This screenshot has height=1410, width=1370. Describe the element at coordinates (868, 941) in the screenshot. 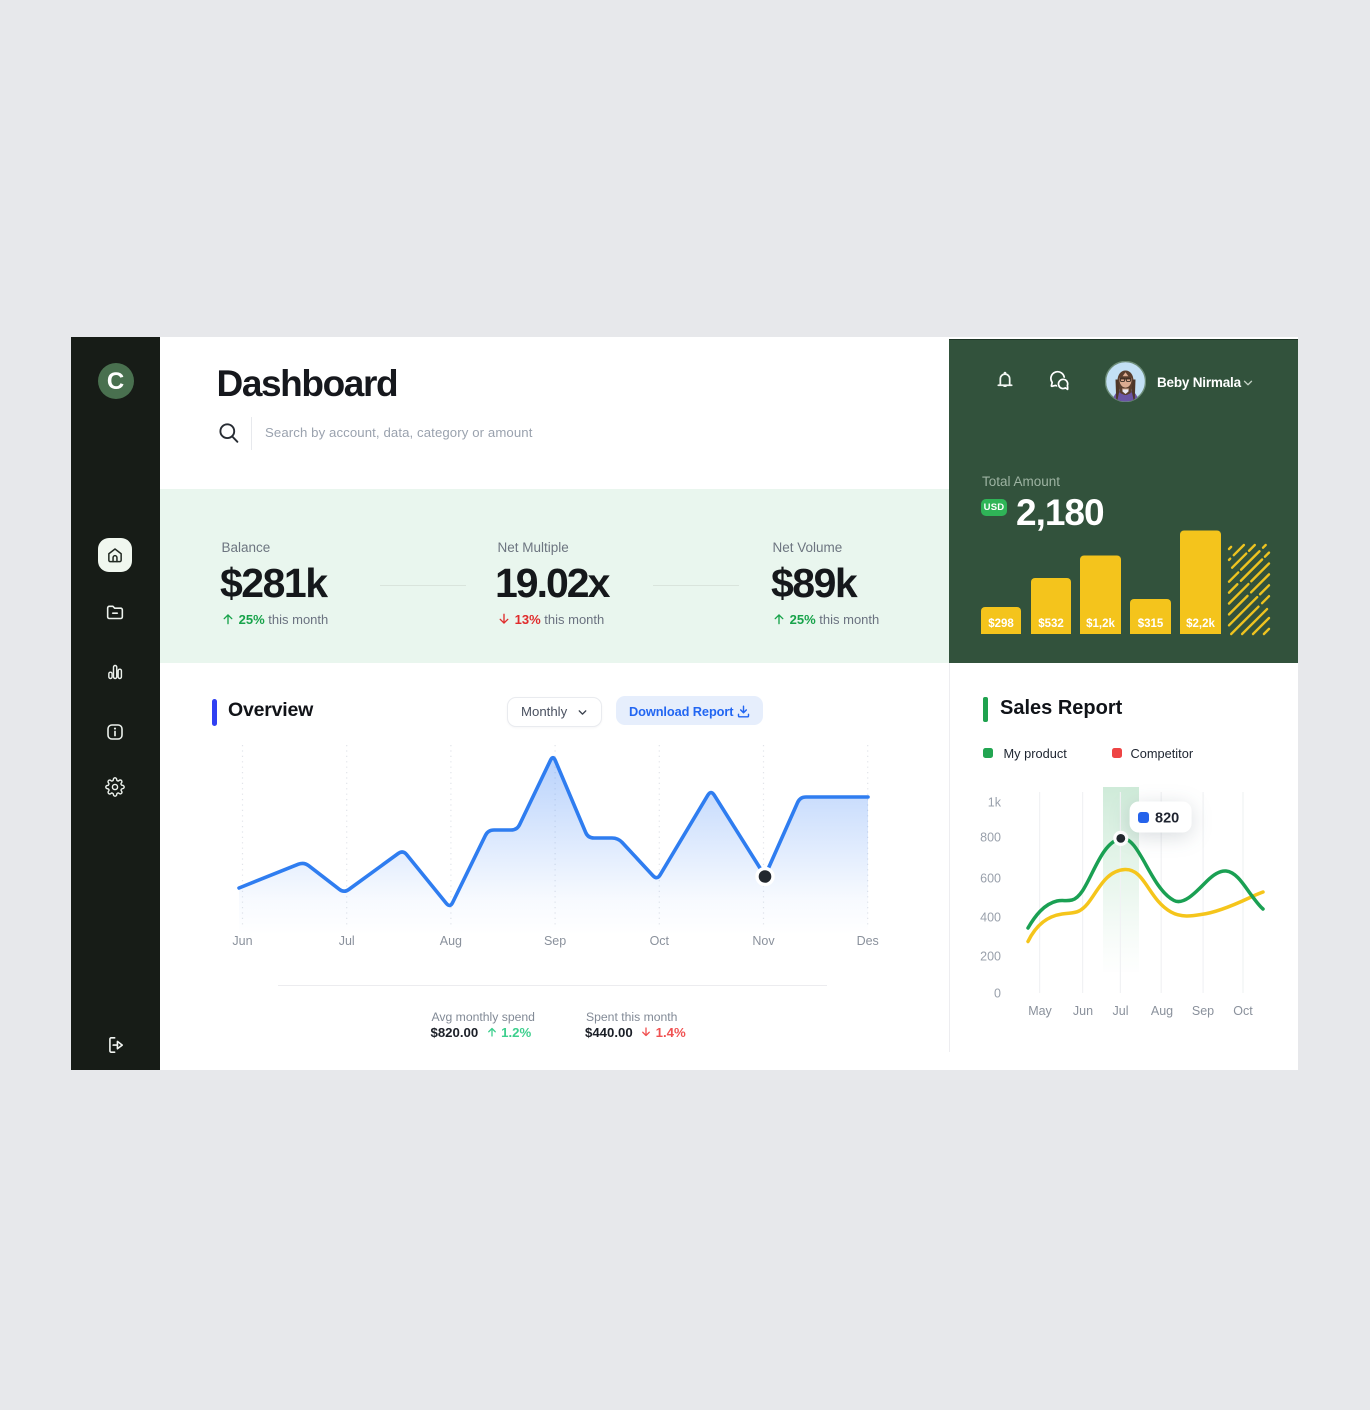

I see `svg-text: Des` at that location.